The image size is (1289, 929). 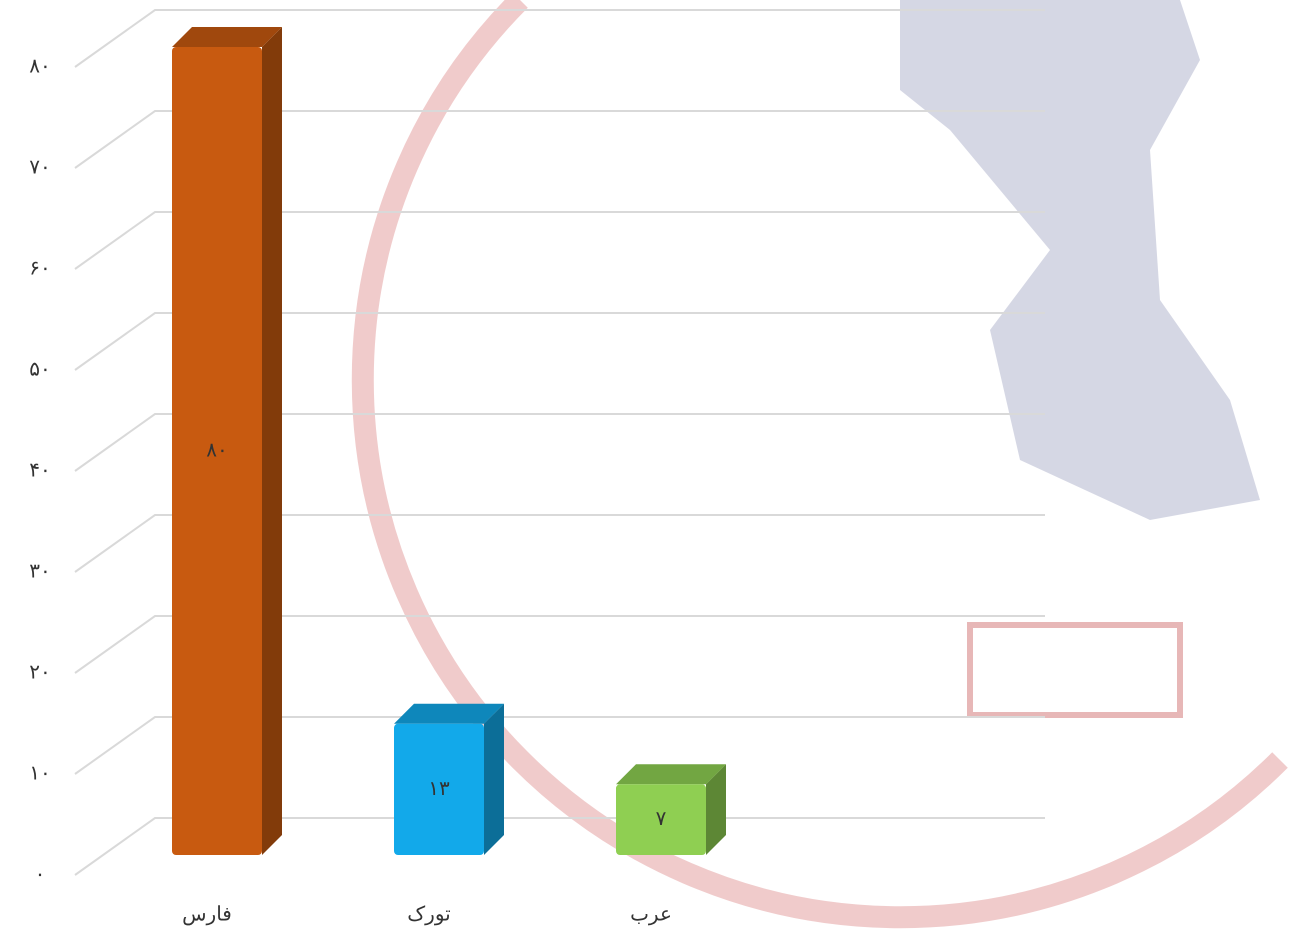 What do you see at coordinates (40, 874) in the screenshot?
I see `y-tick-label: ۰` at bounding box center [40, 874].